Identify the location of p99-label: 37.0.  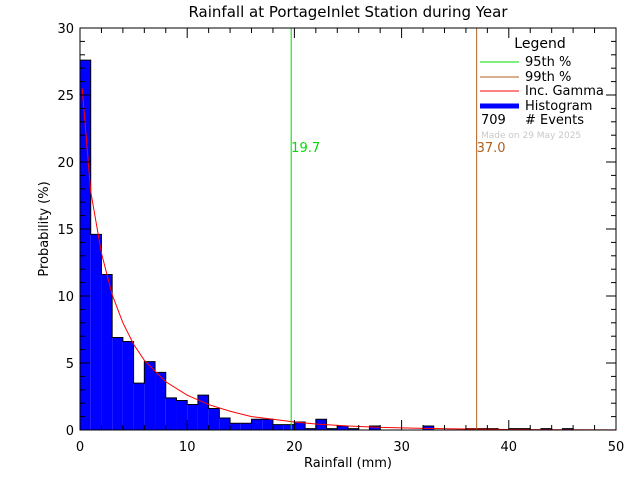
(491, 148).